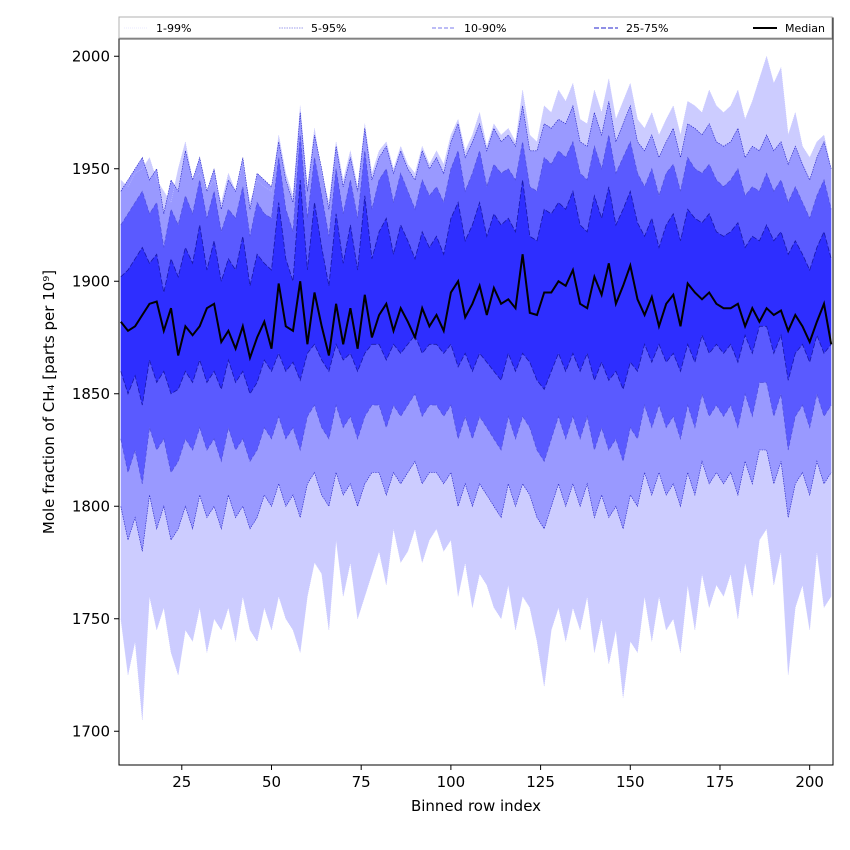 The width and height of the screenshot is (850, 850). I want to click on line-1-99-upper, so click(476, 129).